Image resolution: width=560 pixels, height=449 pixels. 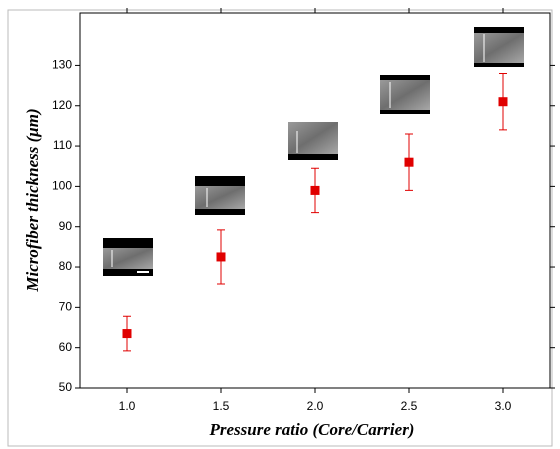 What do you see at coordinates (409, 406) in the screenshot?
I see `x-tick-label: 2.5` at bounding box center [409, 406].